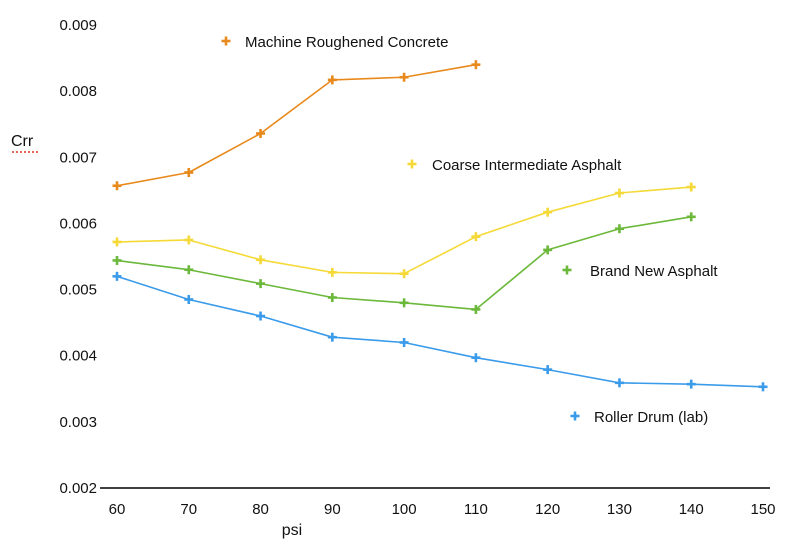 The image size is (800, 550). What do you see at coordinates (78, 257) in the screenshot?
I see `y-axis-ticks: 0.002 0.003 0.004 0.005 0.006 0.007 0.008 0.009` at bounding box center [78, 257].